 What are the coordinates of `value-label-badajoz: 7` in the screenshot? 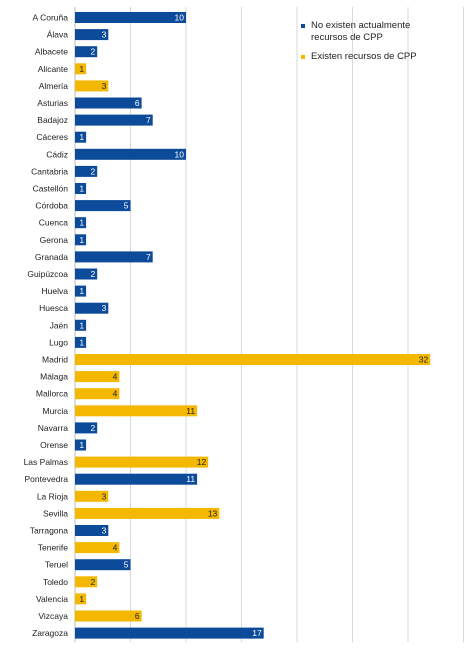 It's located at (148, 120).